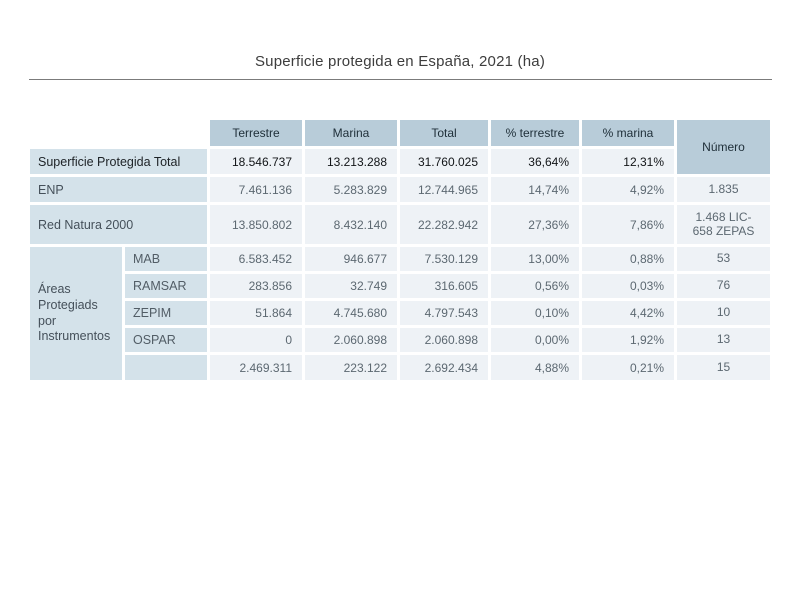  Describe the element at coordinates (256, 313) in the screenshot. I see `cell-terrestre: 51.864` at that location.